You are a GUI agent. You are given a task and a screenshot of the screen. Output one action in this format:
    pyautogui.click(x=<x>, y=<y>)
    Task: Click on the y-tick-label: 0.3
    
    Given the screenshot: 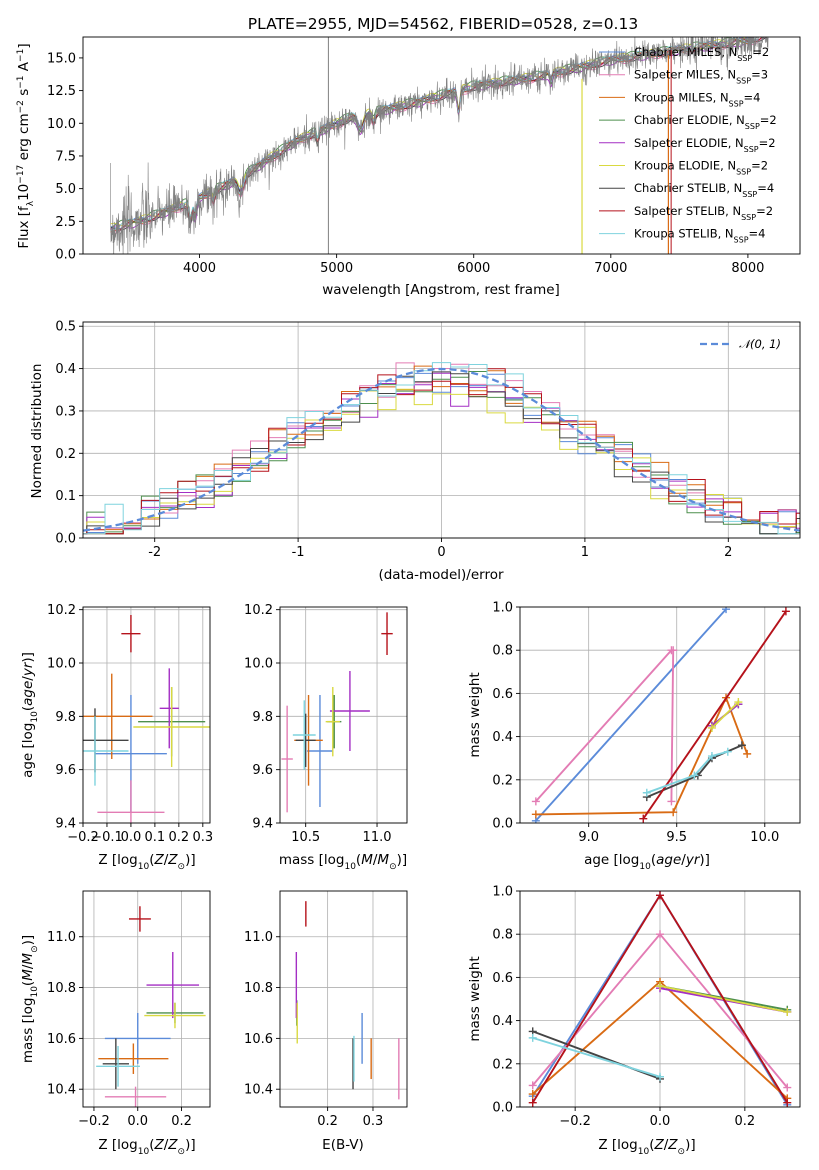 What is the action you would take?
    pyautogui.click(x=65, y=411)
    